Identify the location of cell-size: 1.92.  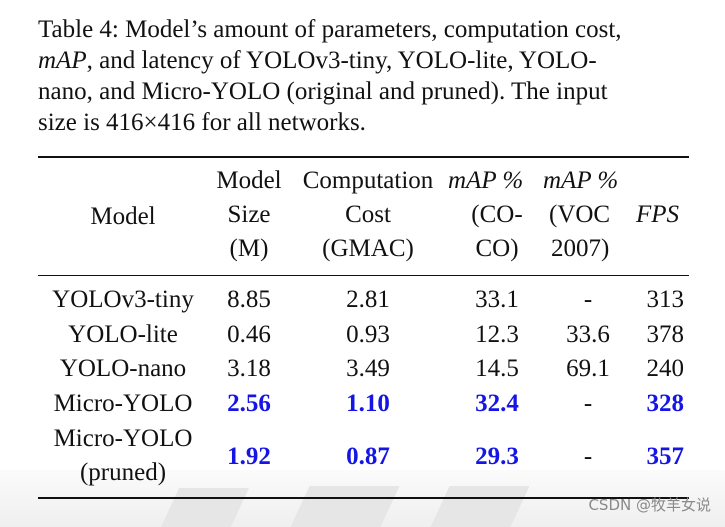
(249, 456).